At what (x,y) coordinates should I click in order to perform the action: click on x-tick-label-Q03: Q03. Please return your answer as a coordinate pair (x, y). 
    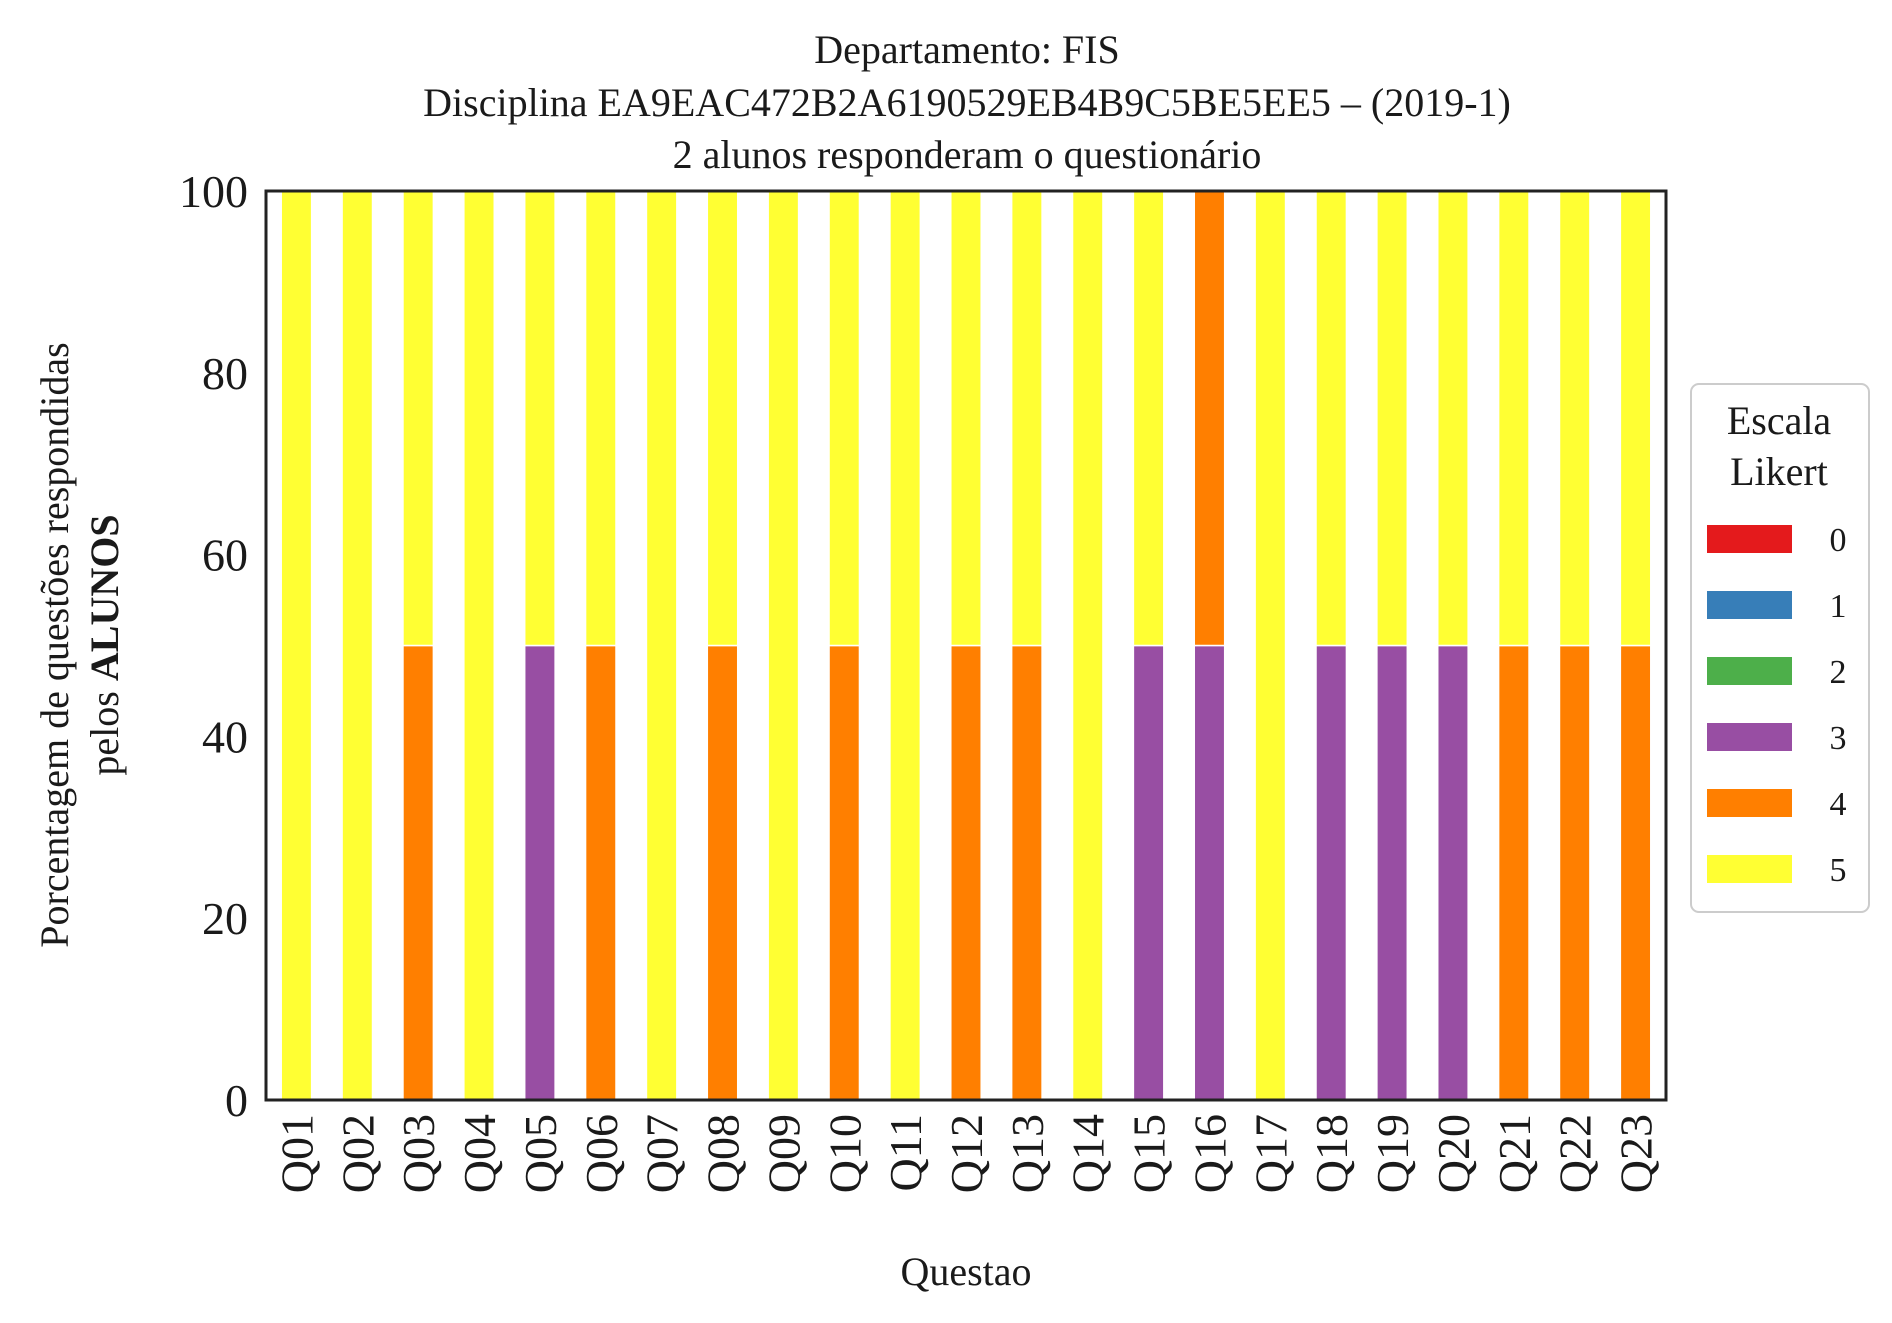
    Looking at the image, I should click on (418, 1153).